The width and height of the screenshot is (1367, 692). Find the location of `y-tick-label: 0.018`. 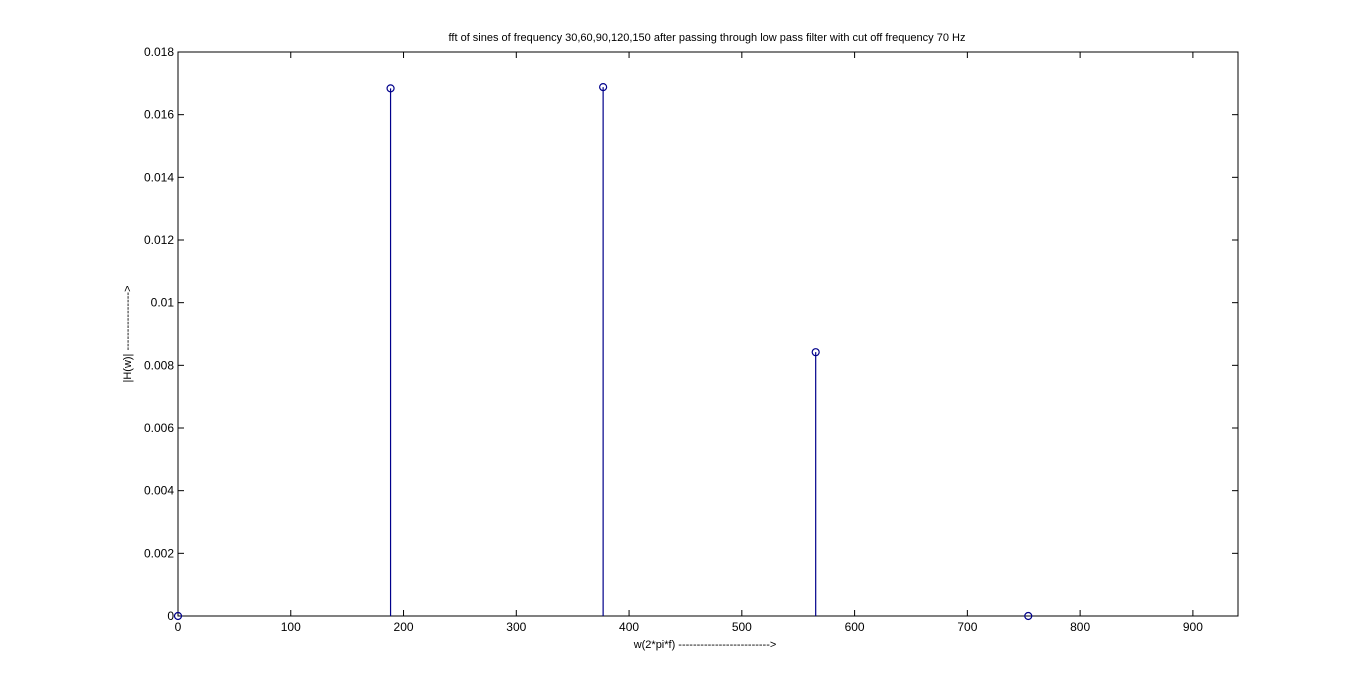

y-tick-label: 0.018 is located at coordinates (159, 52).